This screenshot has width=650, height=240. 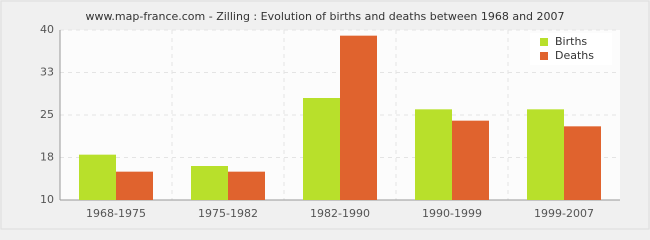 What do you see at coordinates (116, 213) in the screenshot?
I see `x-tick-label: 1968-1975` at bounding box center [116, 213].